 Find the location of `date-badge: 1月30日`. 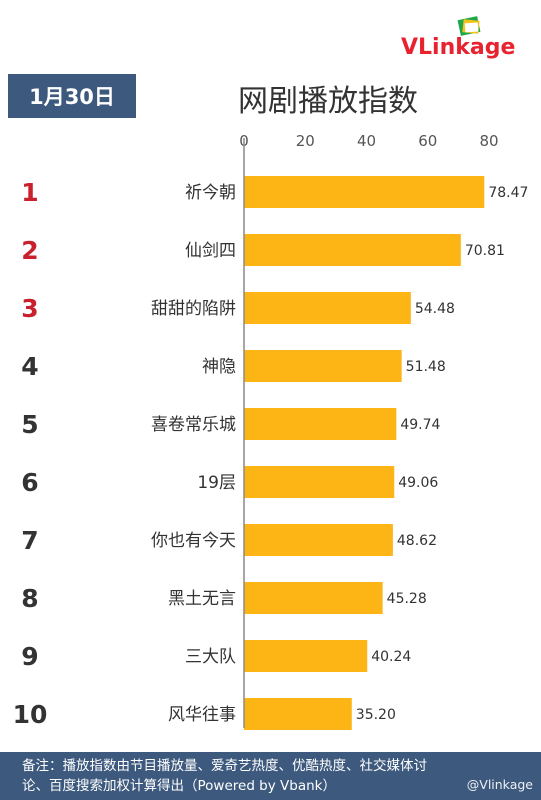

date-badge: 1月30日 is located at coordinates (72, 96).